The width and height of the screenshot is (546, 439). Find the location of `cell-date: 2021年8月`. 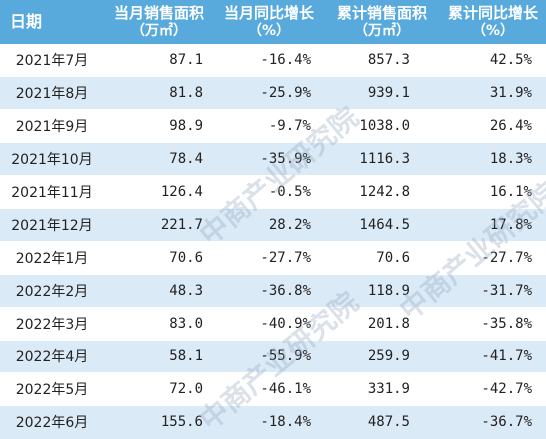

cell-date: 2021年8月 is located at coordinates (52, 93).